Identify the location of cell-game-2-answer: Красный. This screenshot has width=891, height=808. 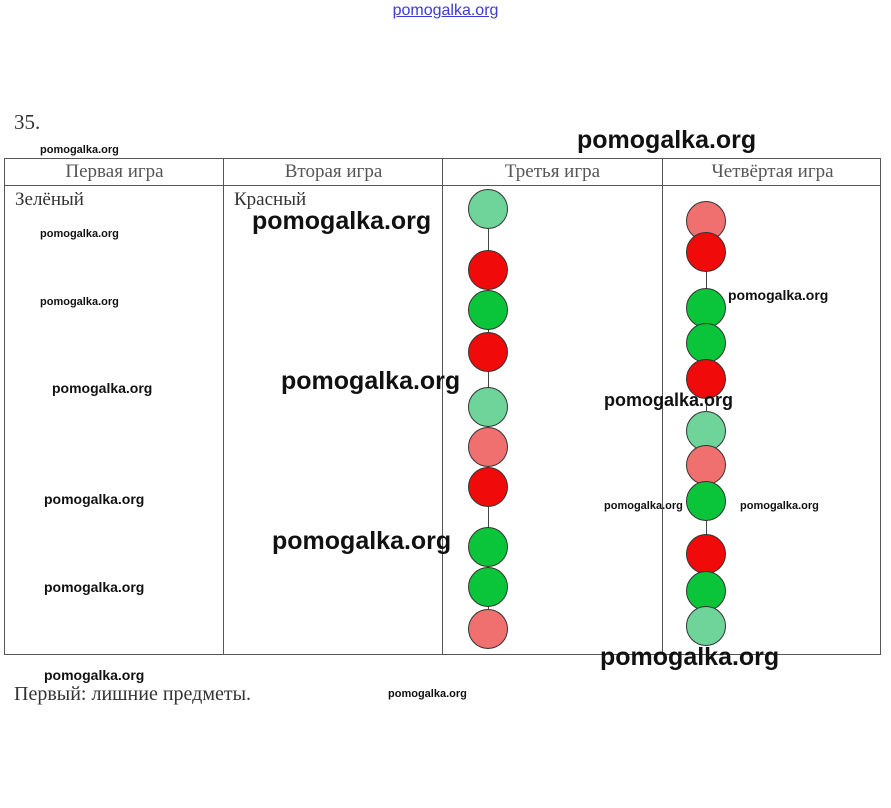
(270, 199).